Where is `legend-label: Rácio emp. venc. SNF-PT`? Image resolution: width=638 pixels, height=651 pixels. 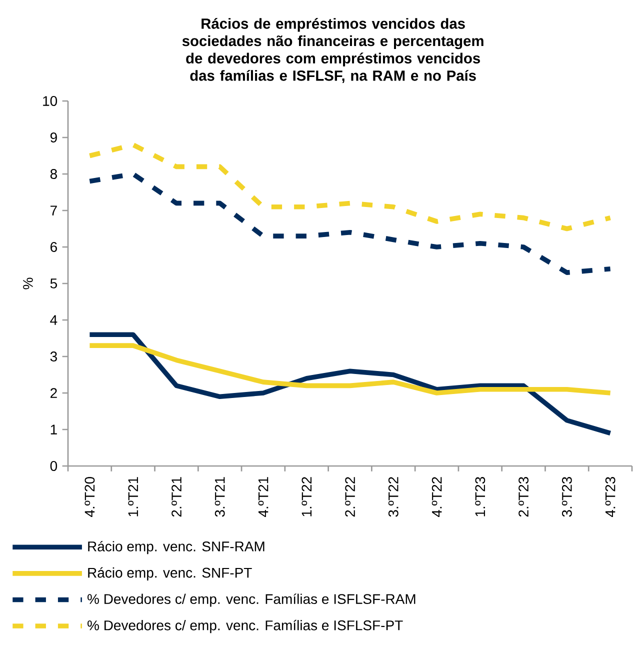
legend-label: Rácio emp. venc. SNF-PT is located at coordinates (170, 573).